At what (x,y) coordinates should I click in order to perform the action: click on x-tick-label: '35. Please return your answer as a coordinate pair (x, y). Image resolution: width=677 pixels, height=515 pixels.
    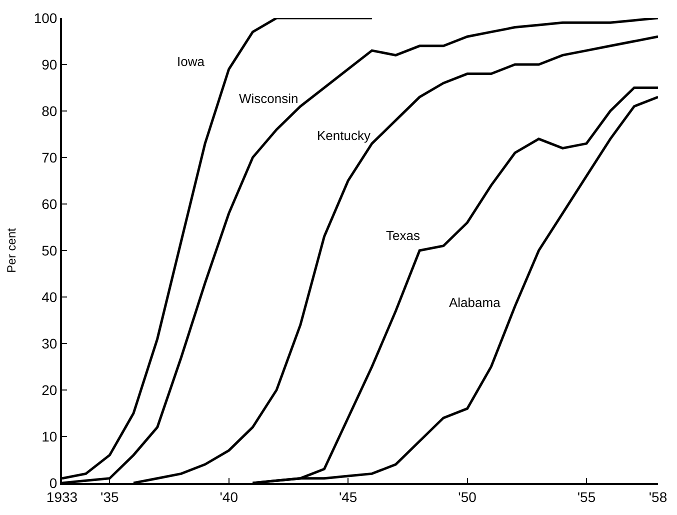
    Looking at the image, I should click on (110, 496).